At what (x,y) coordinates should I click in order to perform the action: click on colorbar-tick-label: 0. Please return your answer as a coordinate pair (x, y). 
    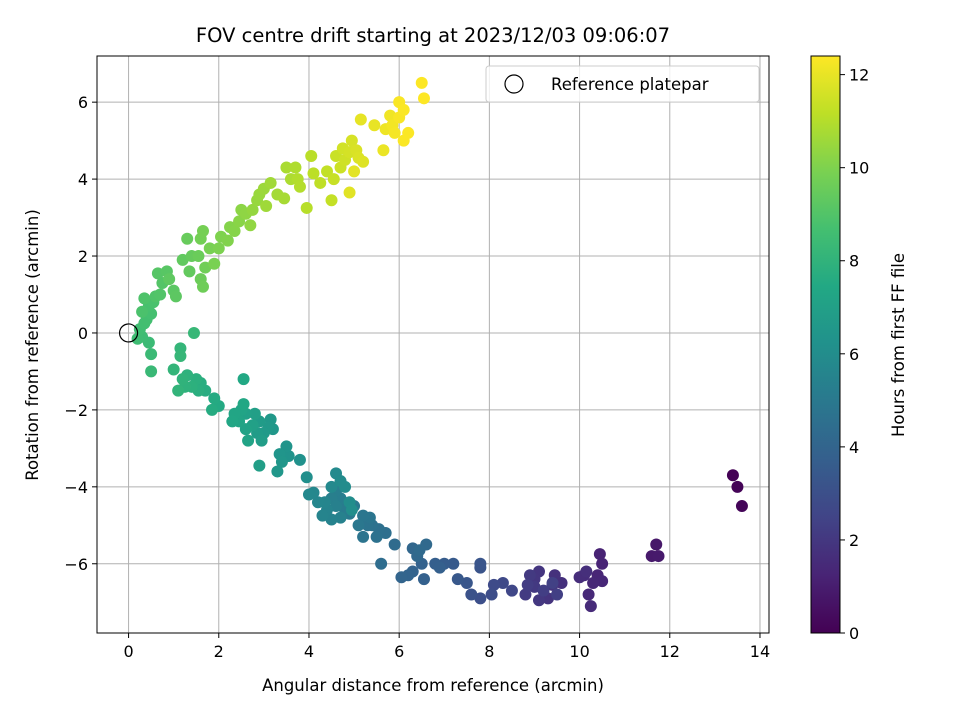
    Looking at the image, I should click on (854, 633).